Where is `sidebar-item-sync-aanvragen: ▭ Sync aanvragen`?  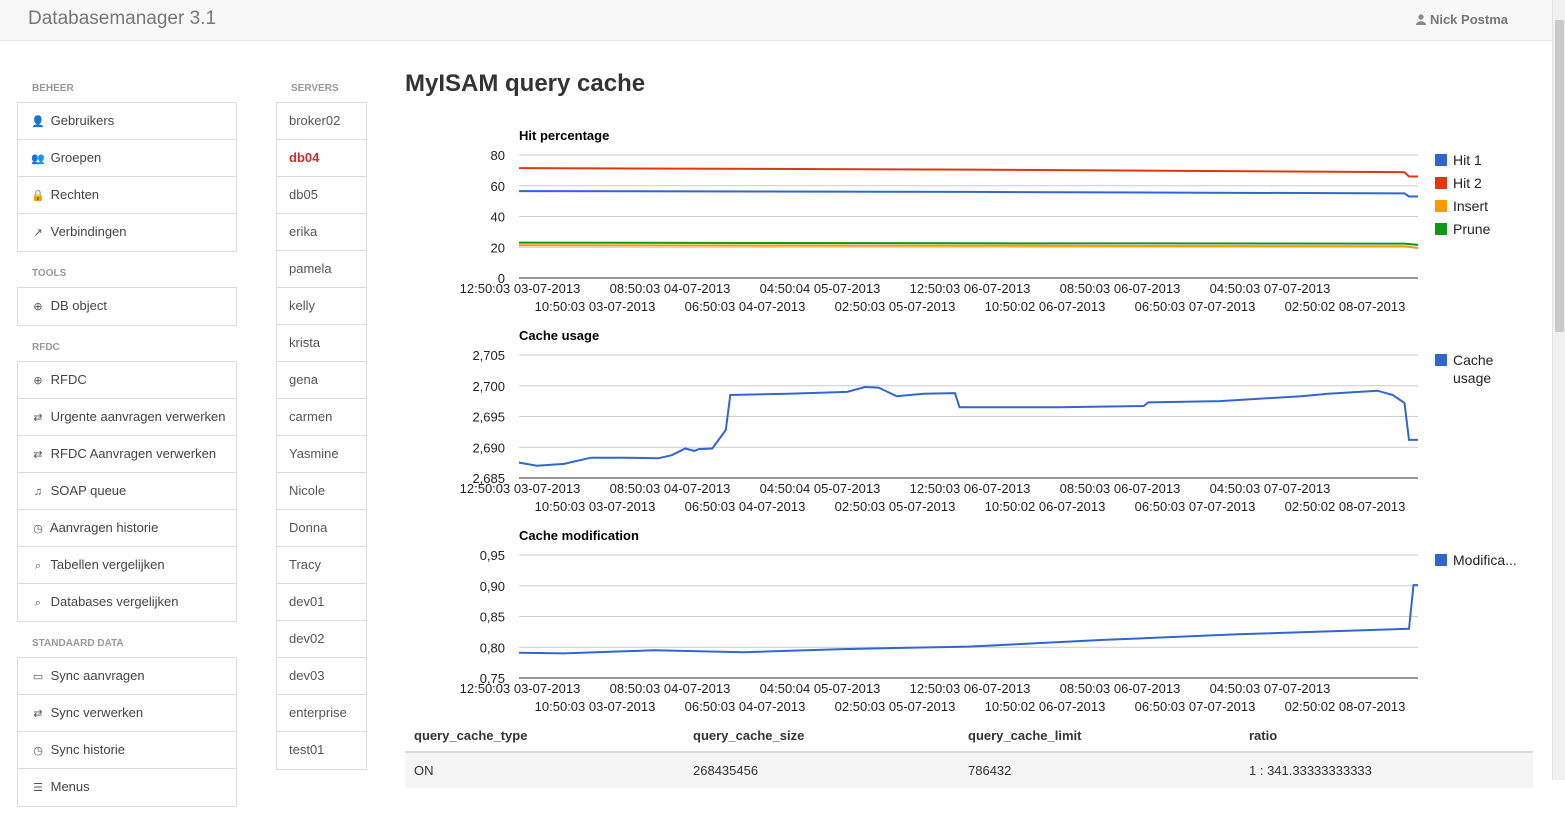 sidebar-item-sync-aanvragen: ▭ Sync aanvragen is located at coordinates (127, 676).